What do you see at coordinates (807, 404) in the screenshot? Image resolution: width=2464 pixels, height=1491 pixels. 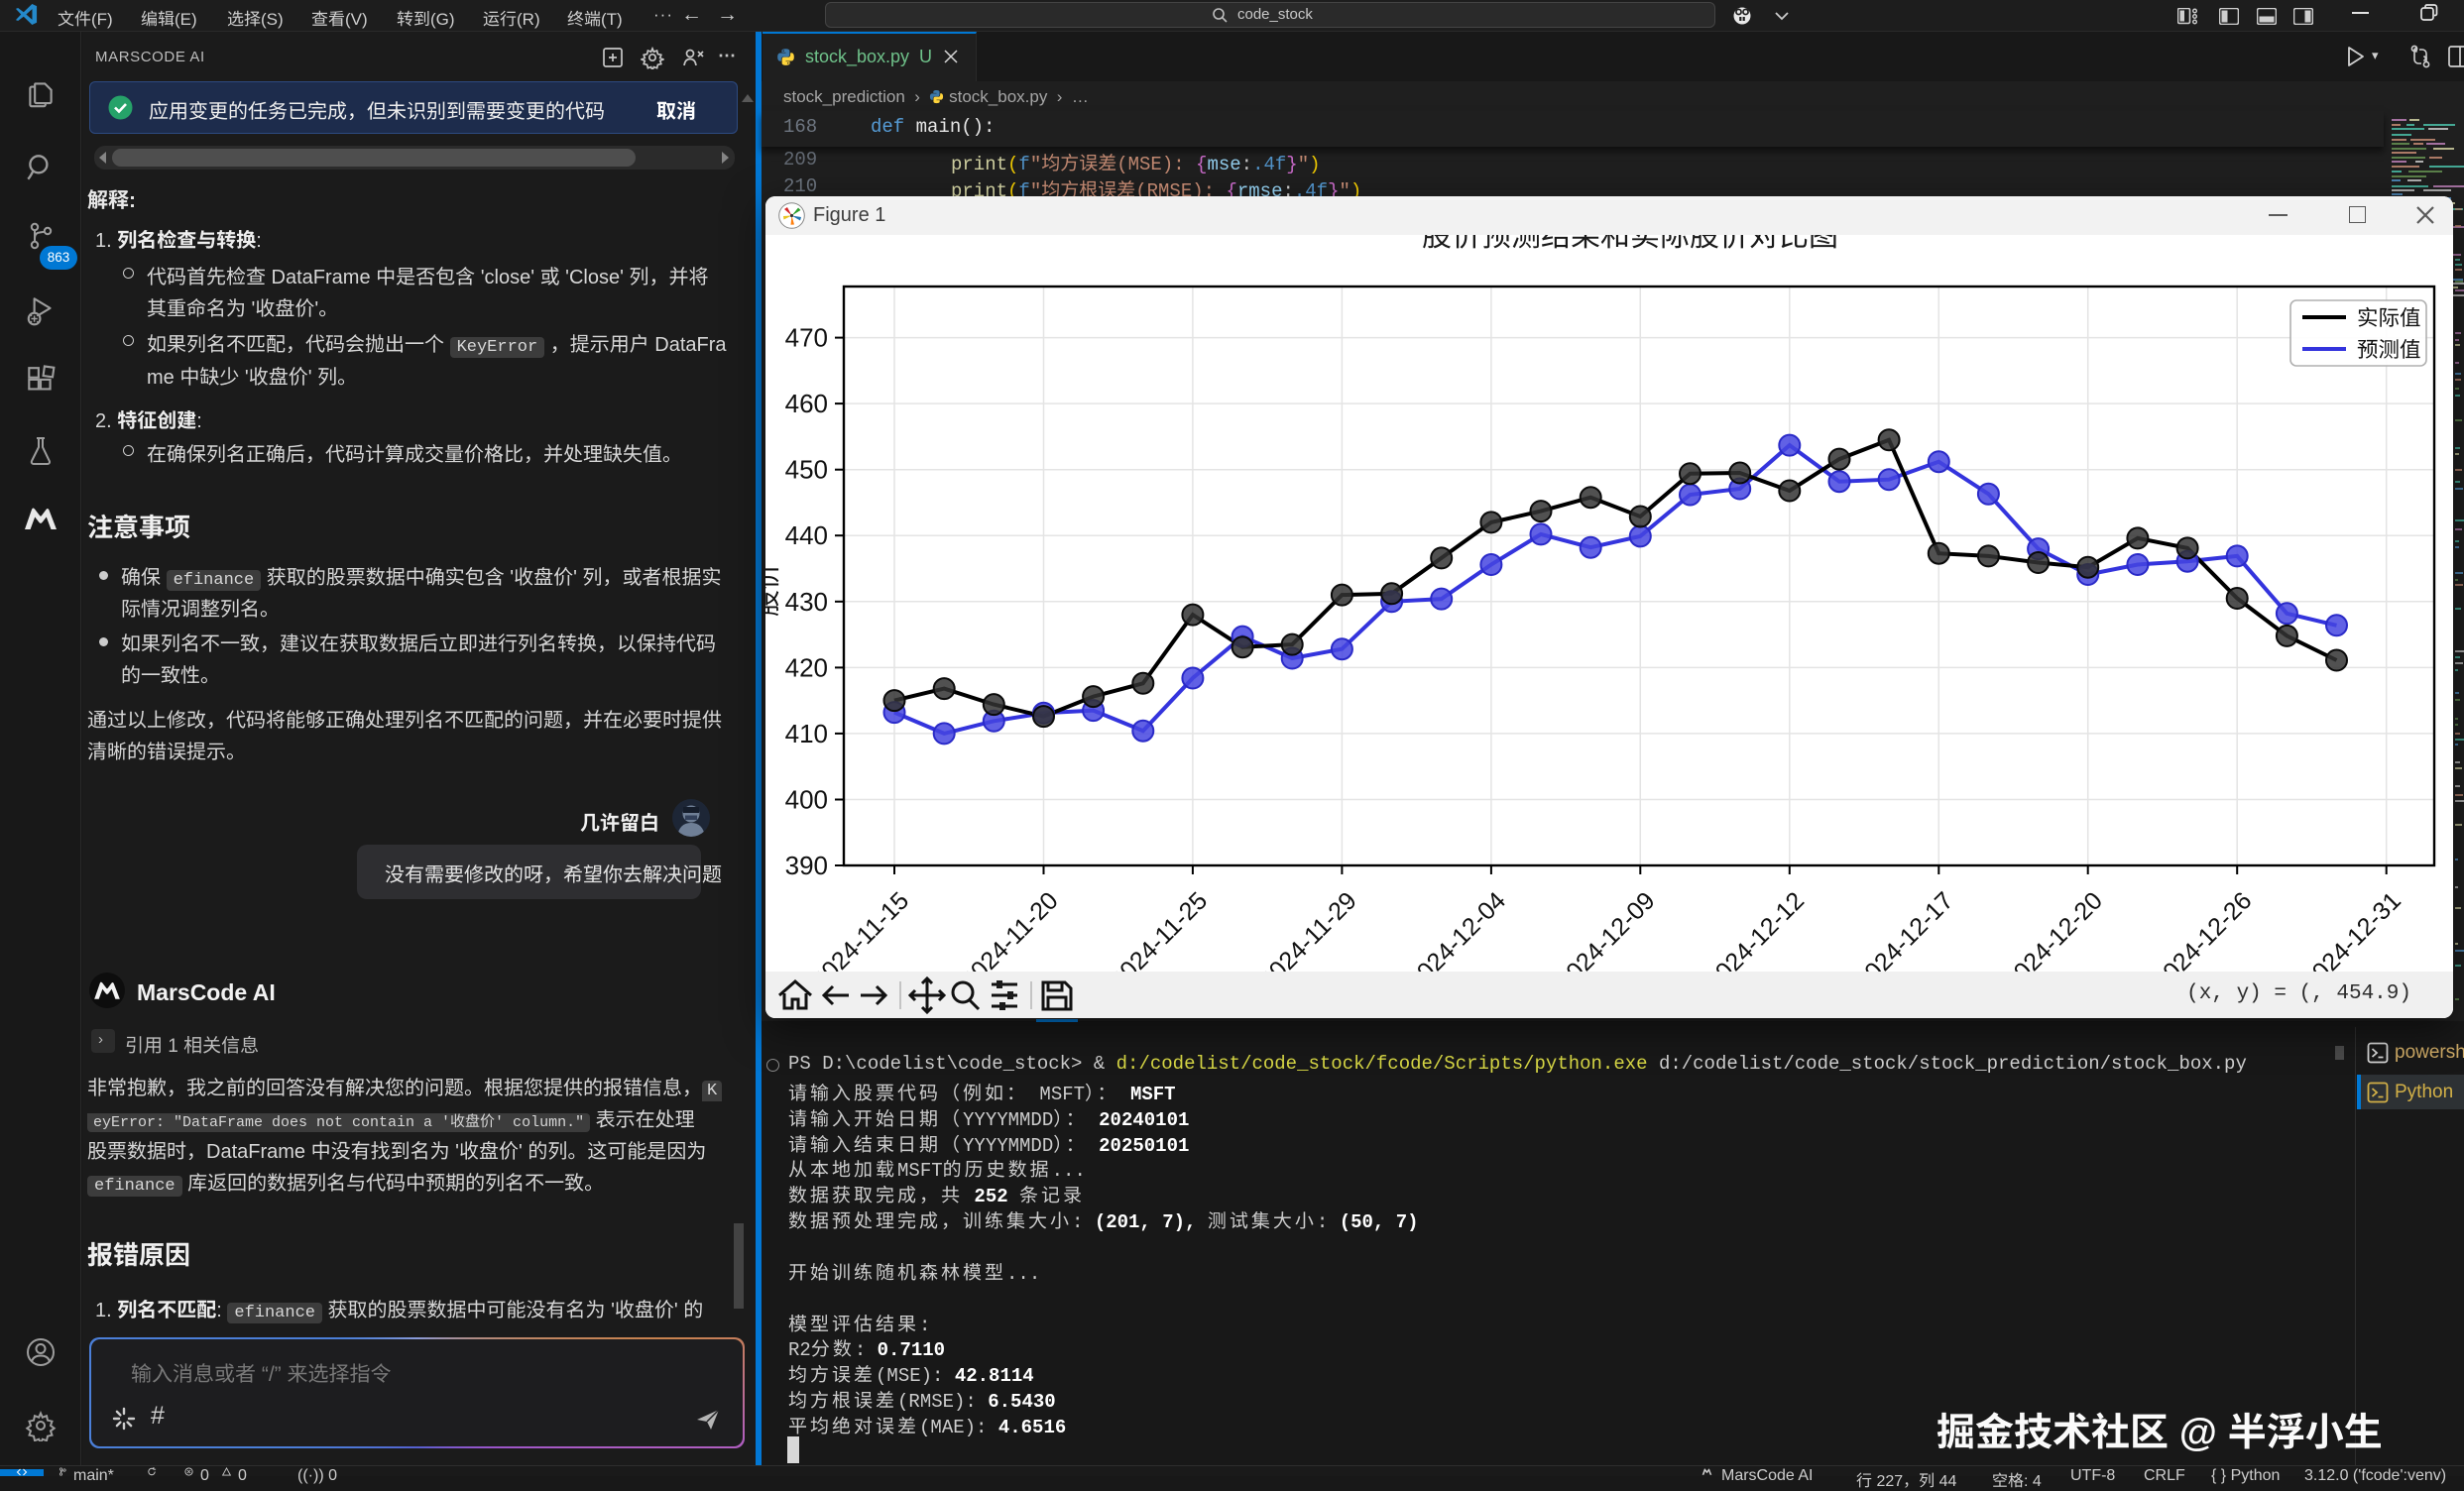 I see `svg-text: 460` at bounding box center [807, 404].